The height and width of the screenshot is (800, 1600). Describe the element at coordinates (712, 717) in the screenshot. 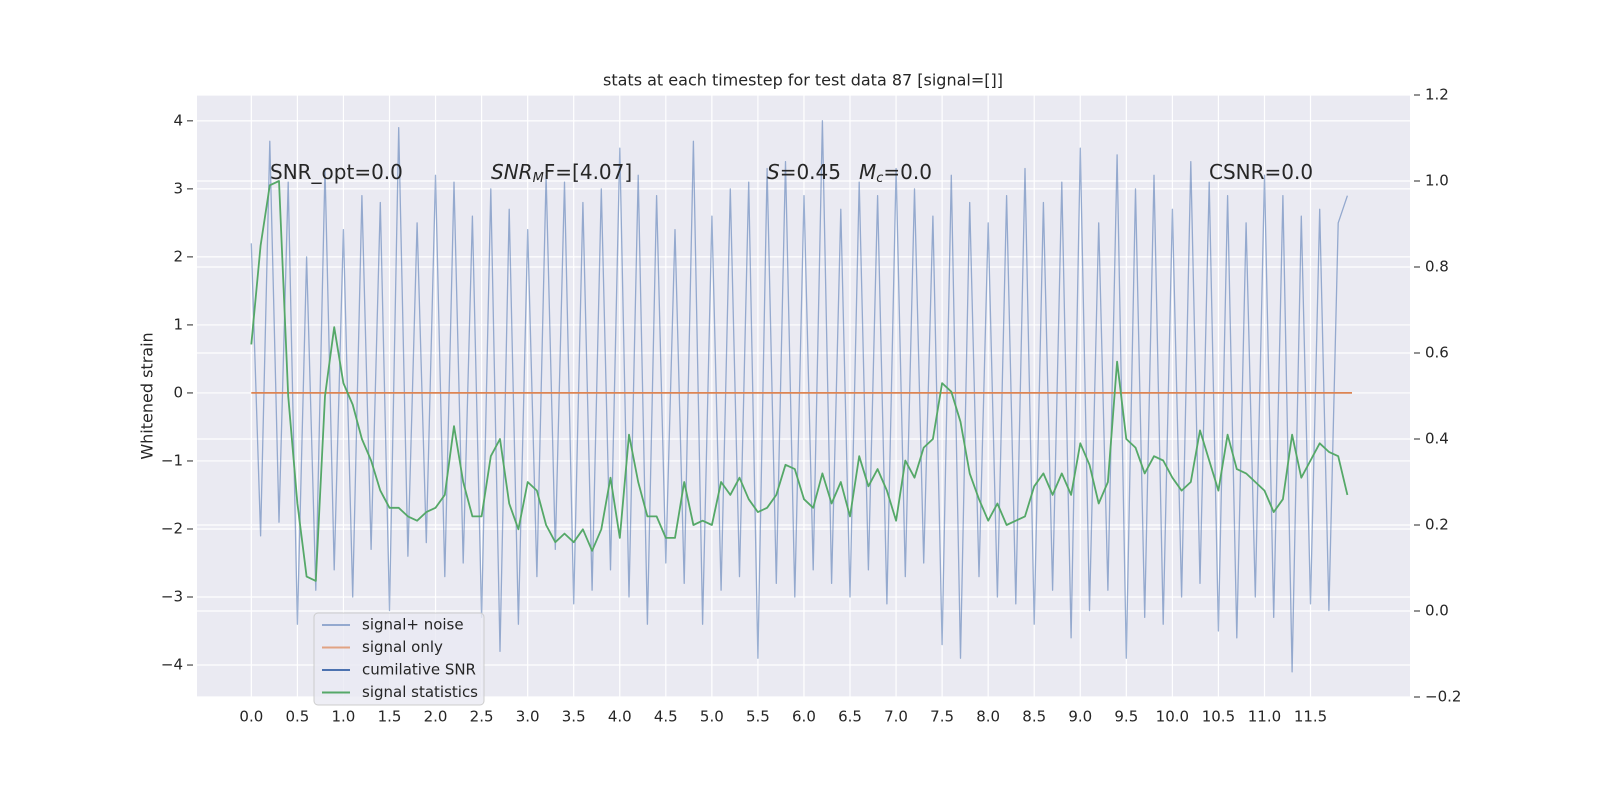

I see `x-tick-label: 5.0` at that location.